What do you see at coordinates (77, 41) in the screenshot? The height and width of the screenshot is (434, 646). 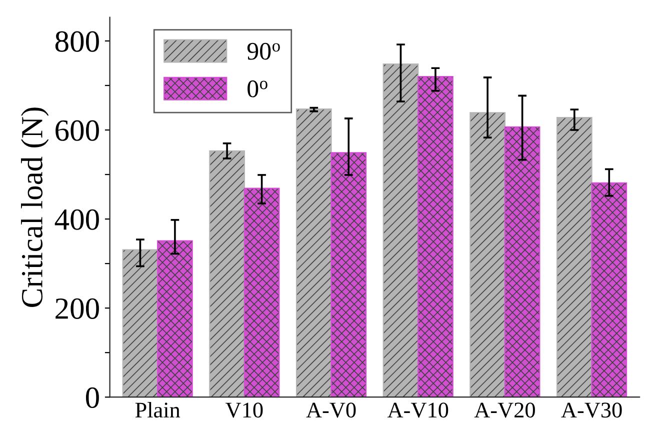 I see `y-tick-label: 800` at bounding box center [77, 41].